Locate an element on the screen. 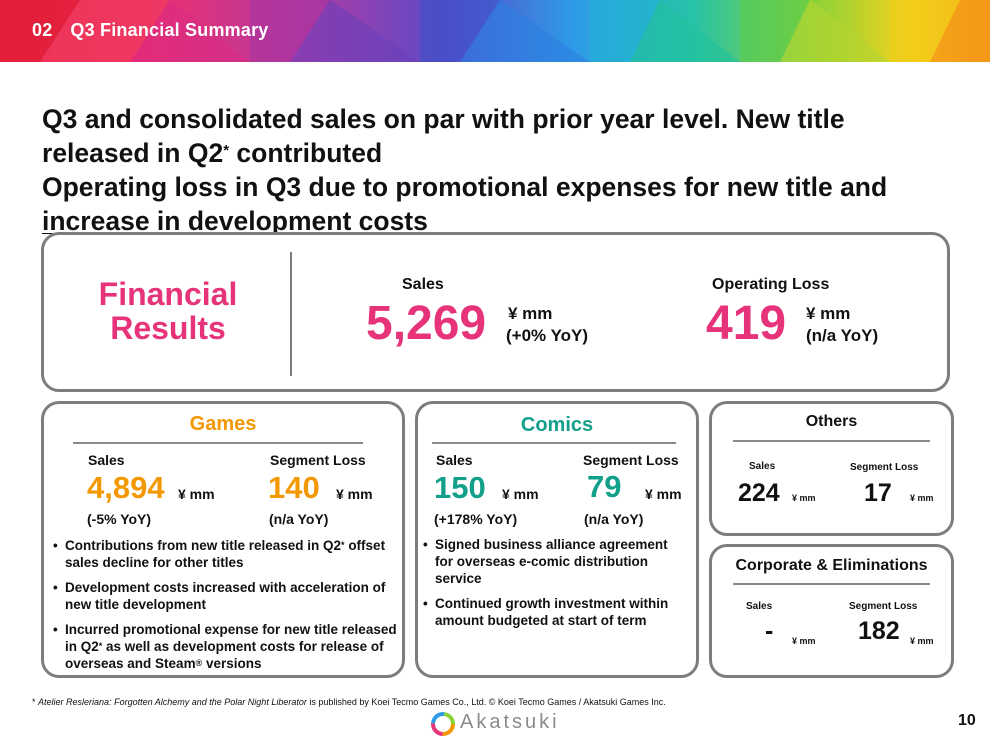 The image size is (990, 743). comics-title: Comics is located at coordinates (557, 425).